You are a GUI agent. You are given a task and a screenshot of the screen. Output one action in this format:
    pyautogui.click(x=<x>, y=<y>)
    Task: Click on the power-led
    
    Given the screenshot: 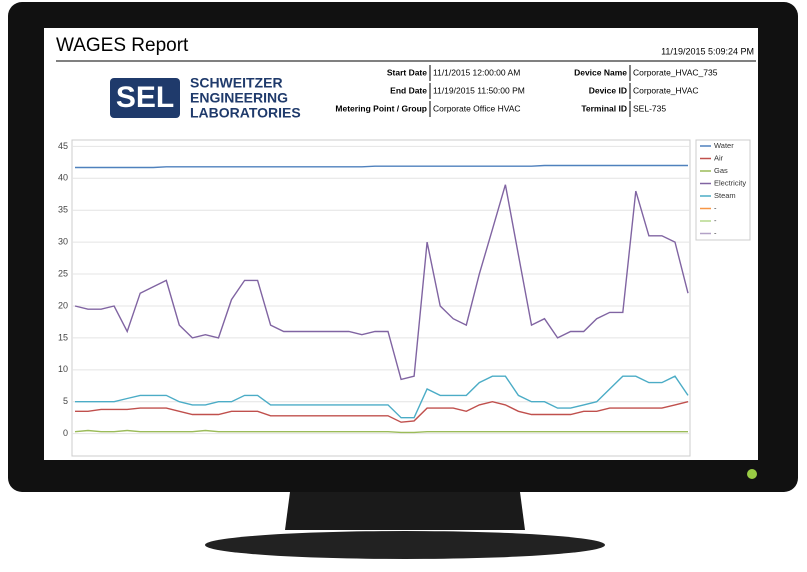 What is the action you would take?
    pyautogui.click(x=752, y=474)
    